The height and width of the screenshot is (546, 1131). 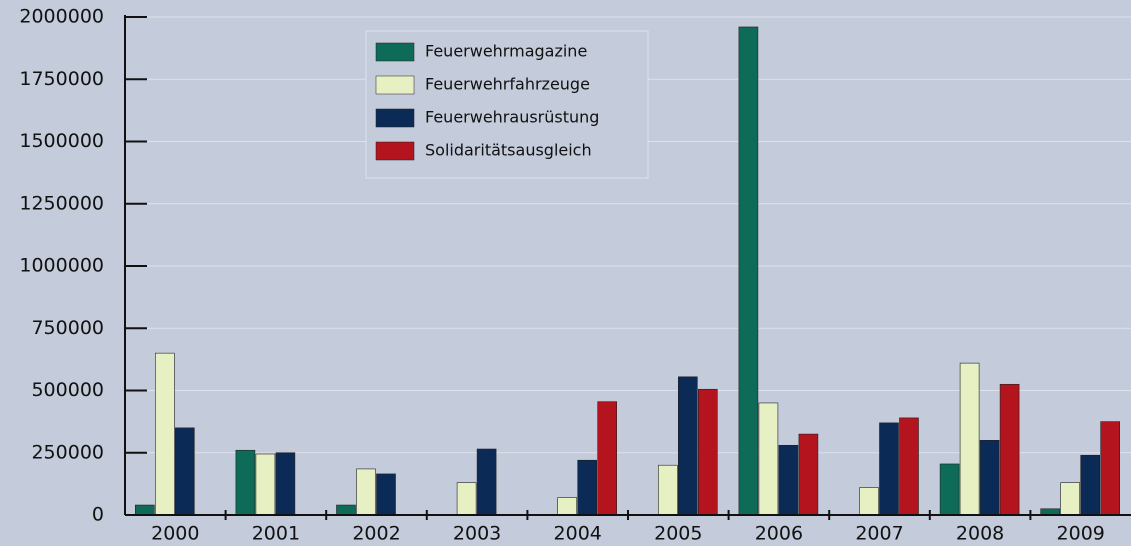 I want to click on x-tick-label: 2000, so click(x=175, y=534).